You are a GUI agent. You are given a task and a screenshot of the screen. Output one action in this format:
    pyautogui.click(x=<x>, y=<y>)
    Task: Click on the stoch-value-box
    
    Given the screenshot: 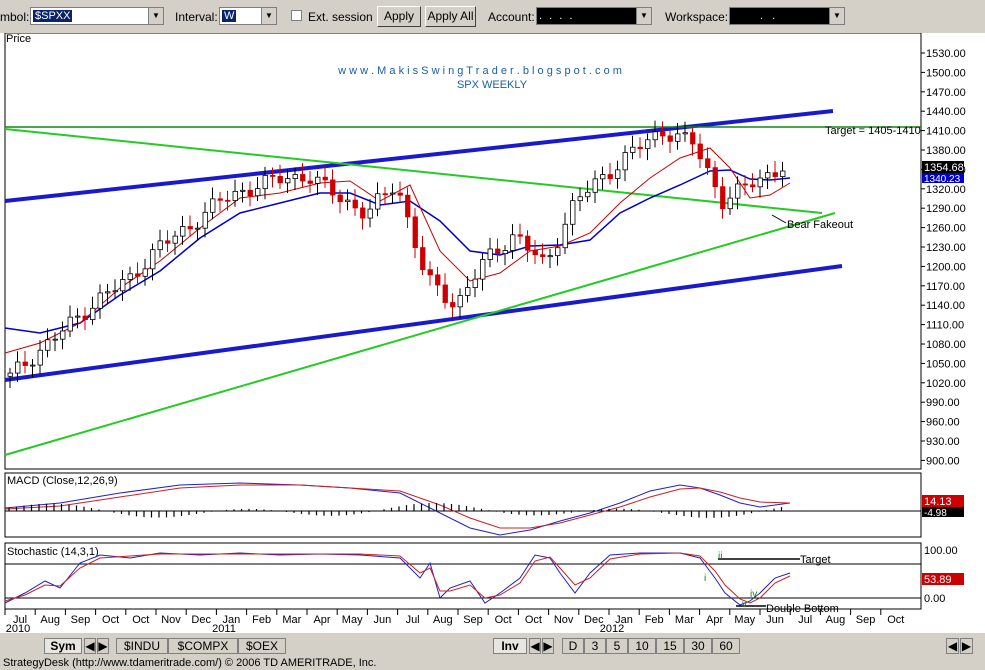 What is the action you would take?
    pyautogui.click(x=943, y=579)
    